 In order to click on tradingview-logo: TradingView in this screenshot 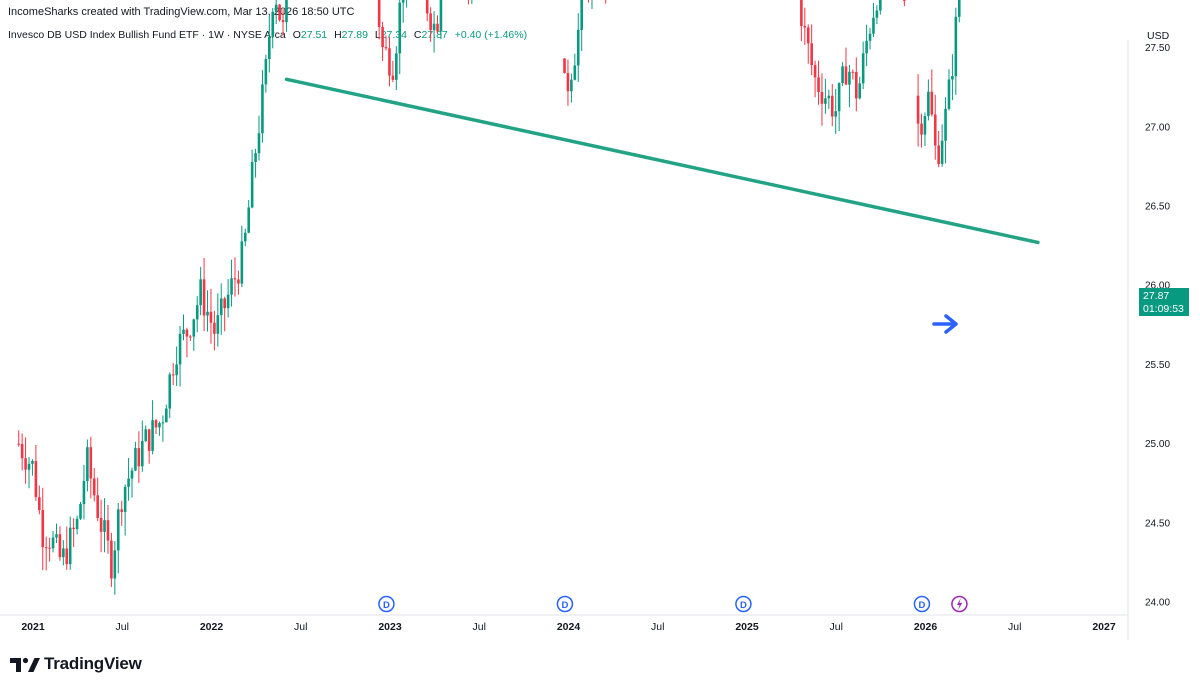, I will do `click(76, 664)`.